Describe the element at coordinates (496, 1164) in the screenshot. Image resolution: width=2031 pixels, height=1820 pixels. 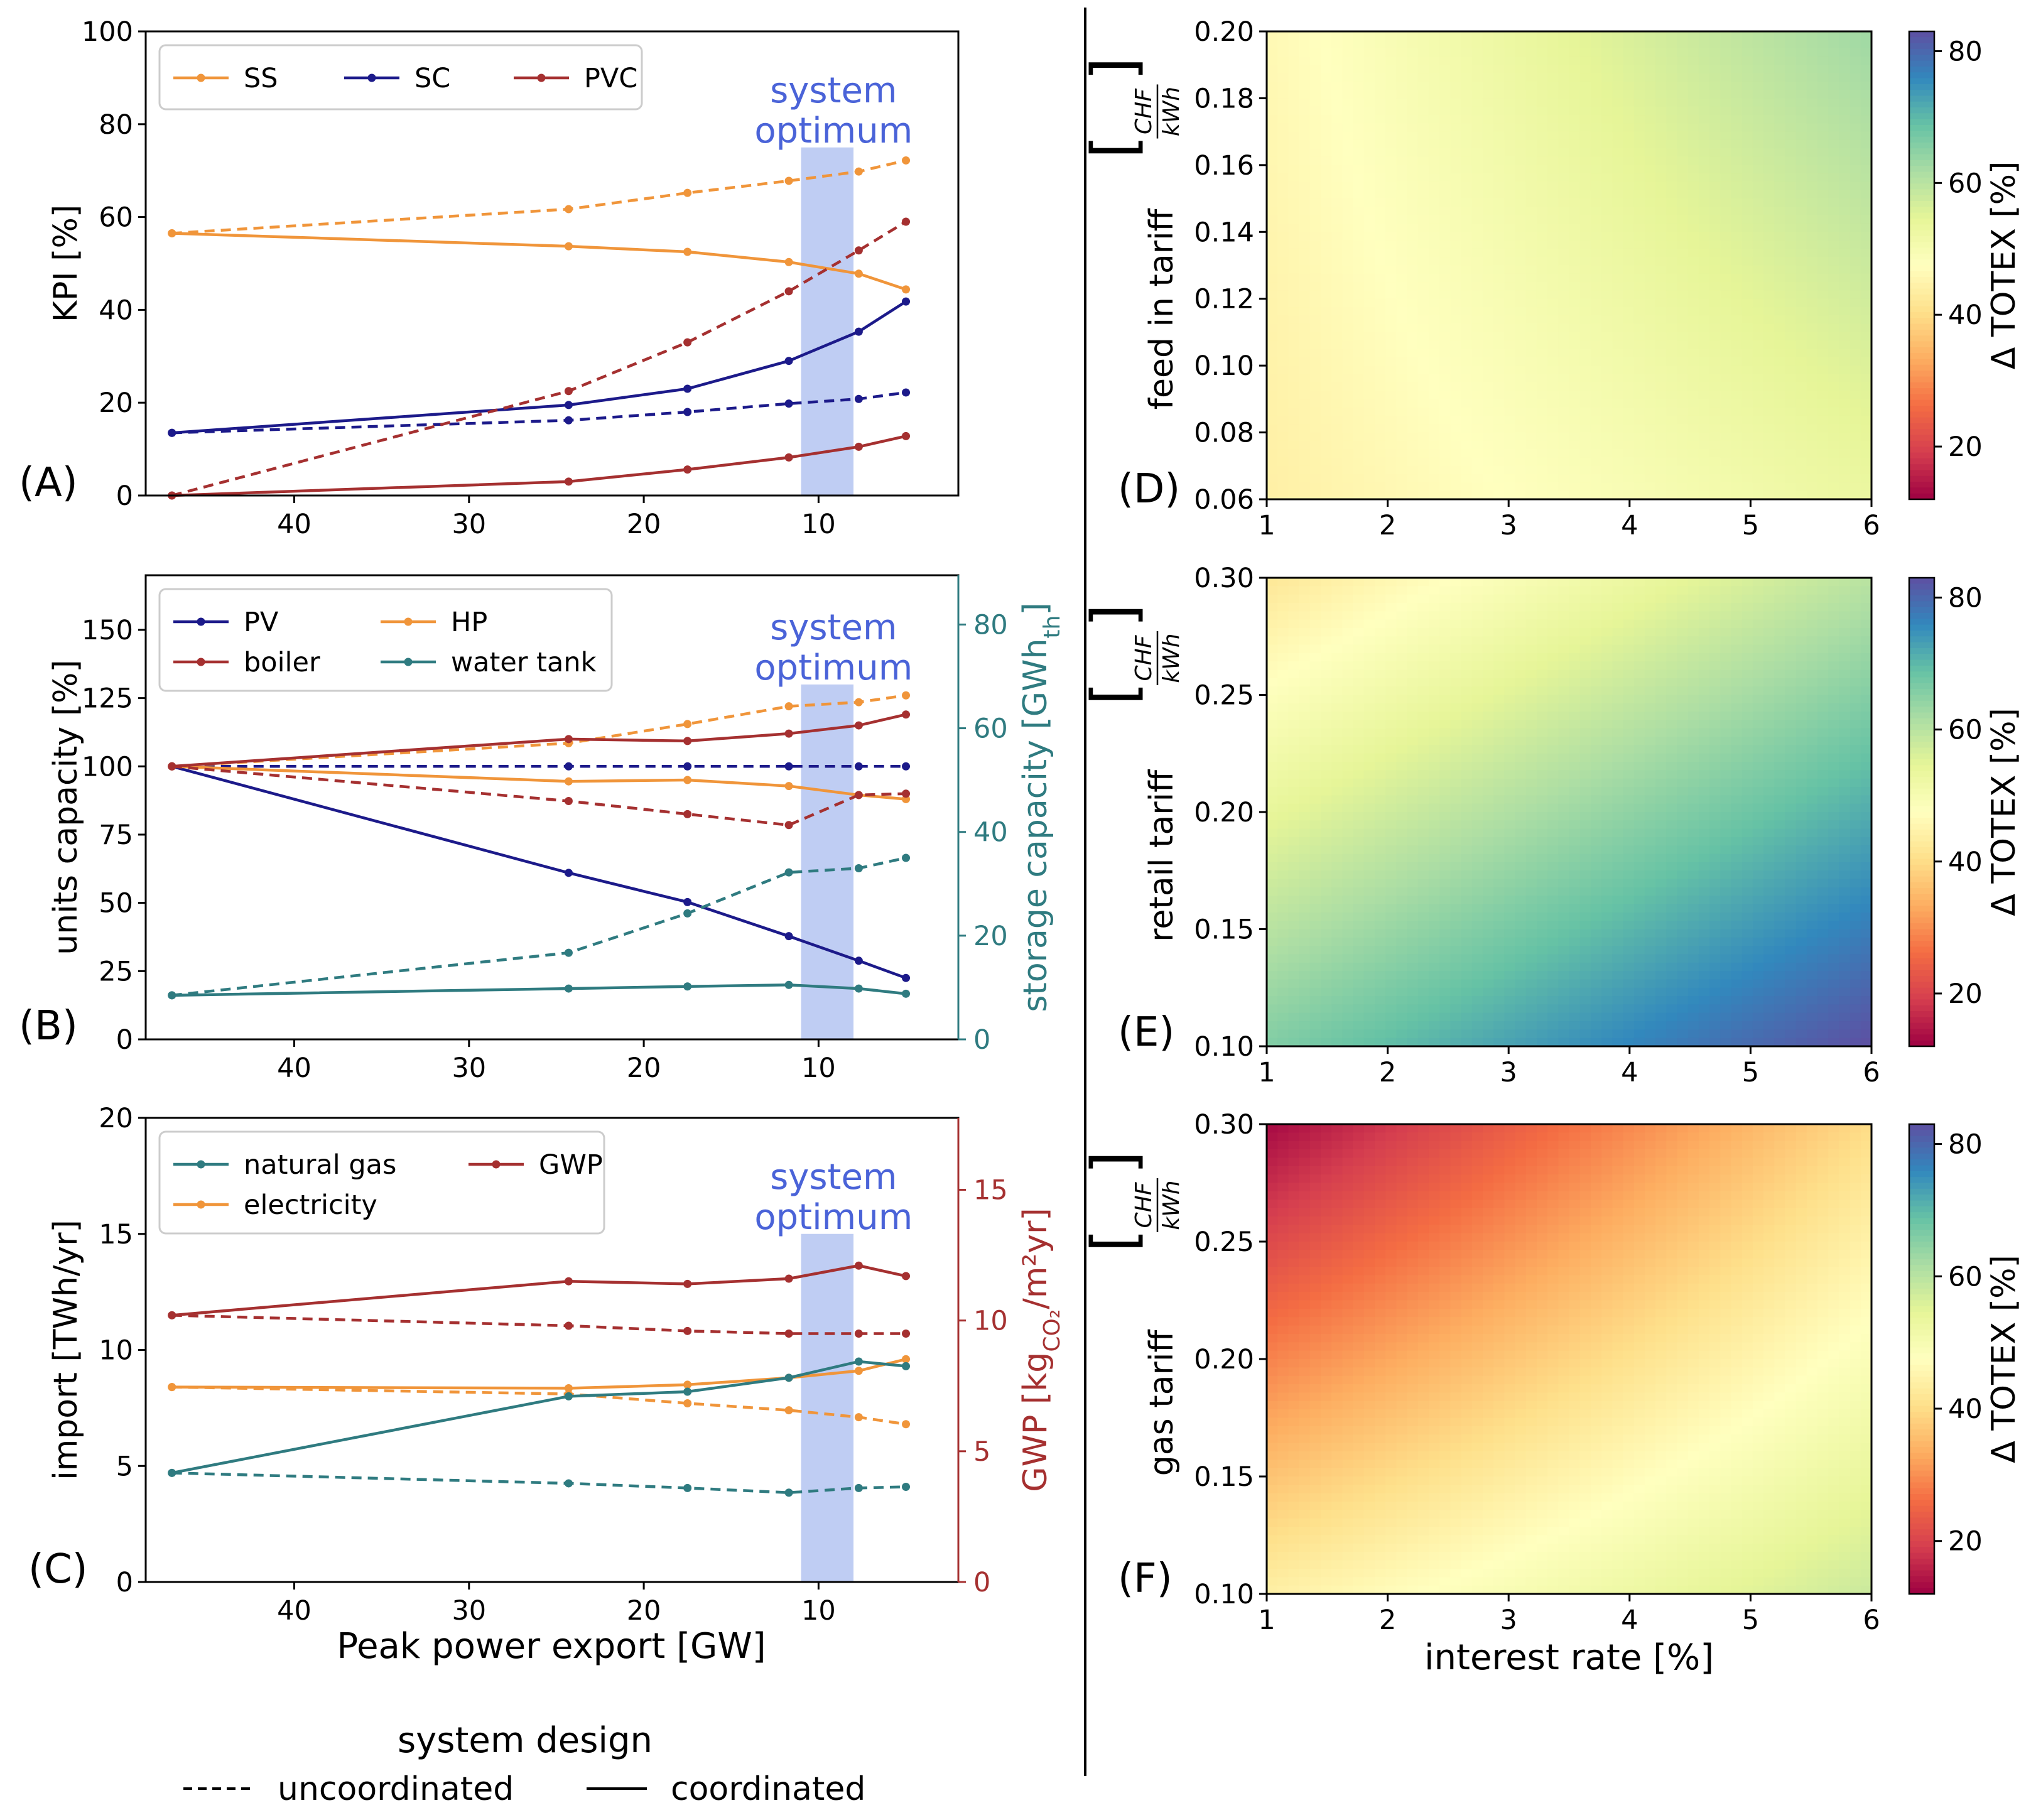
I see `legend-swatch-marker` at that location.